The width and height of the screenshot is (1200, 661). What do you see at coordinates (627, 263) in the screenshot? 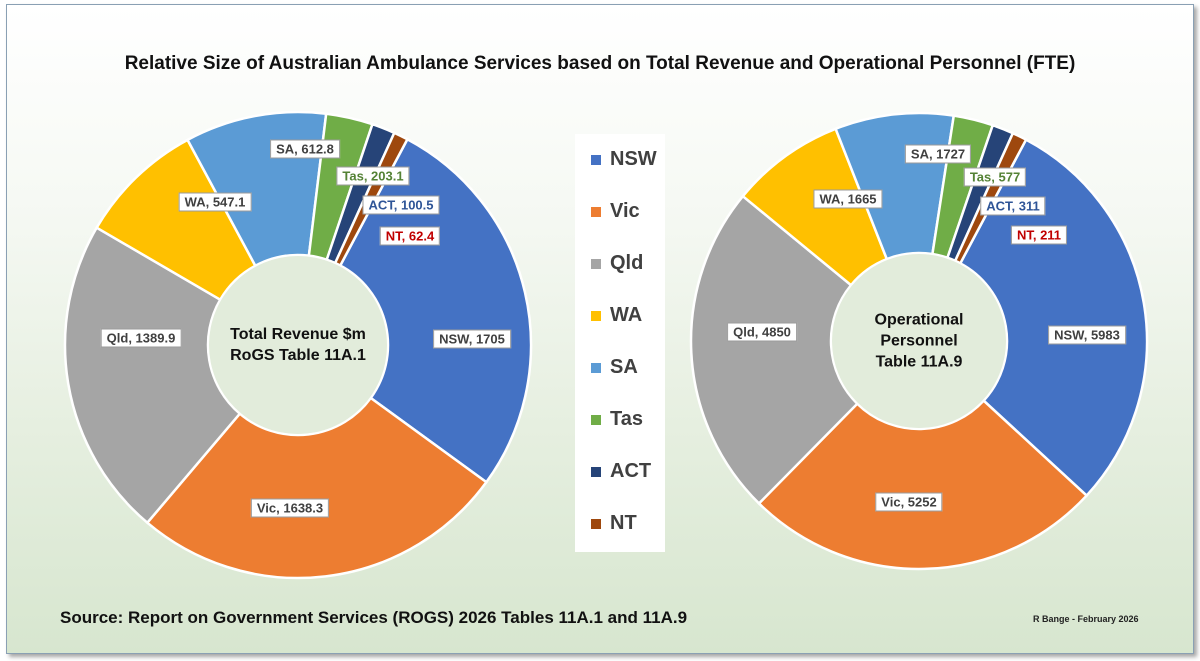
I see `legend-label: Qld` at bounding box center [627, 263].